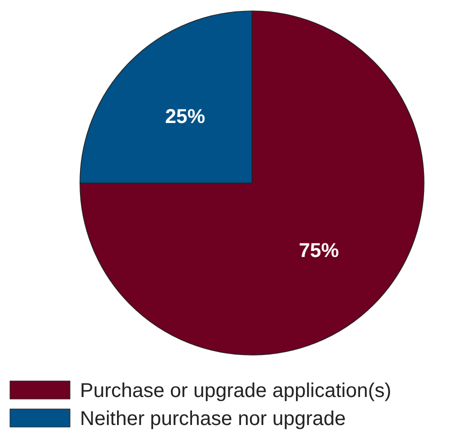 This screenshot has height=437, width=476. I want to click on data-label: 75%, so click(319, 251).